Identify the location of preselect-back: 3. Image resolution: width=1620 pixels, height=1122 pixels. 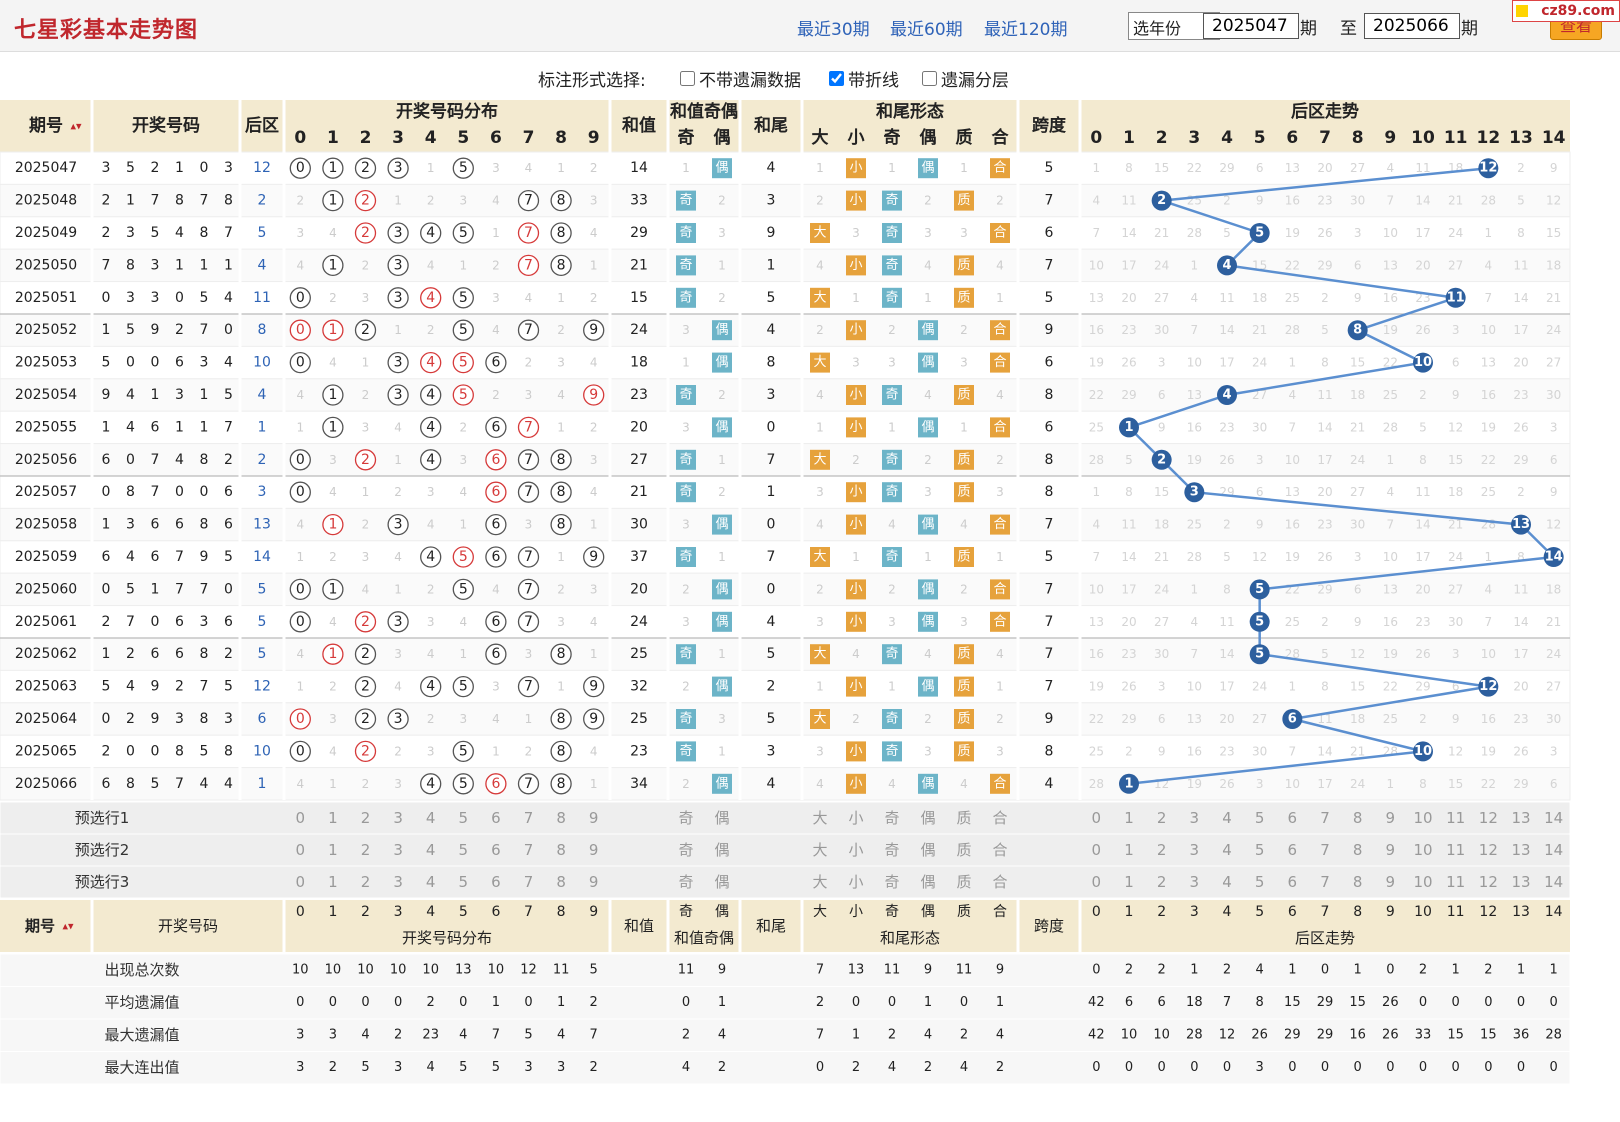
(1195, 818).